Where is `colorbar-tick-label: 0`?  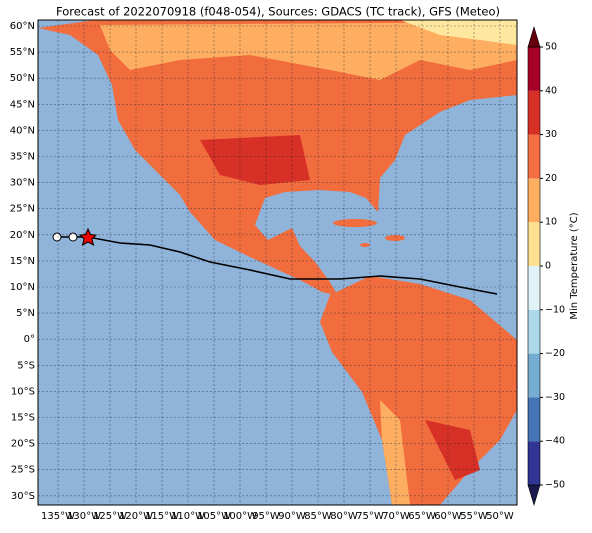
colorbar-tick-label: 0 is located at coordinates (548, 266).